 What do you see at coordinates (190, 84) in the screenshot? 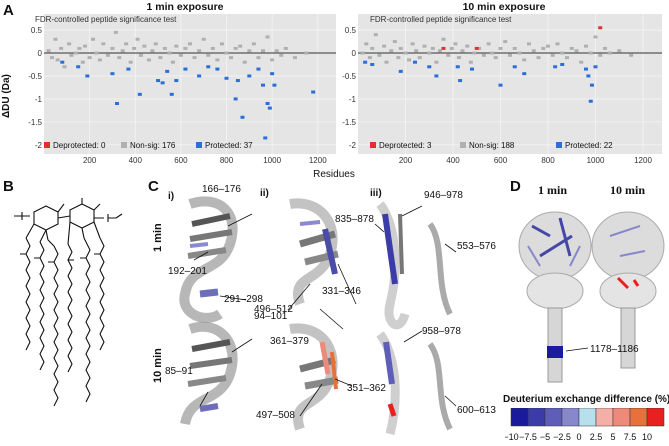
I see `plot-background` at bounding box center [190, 84].